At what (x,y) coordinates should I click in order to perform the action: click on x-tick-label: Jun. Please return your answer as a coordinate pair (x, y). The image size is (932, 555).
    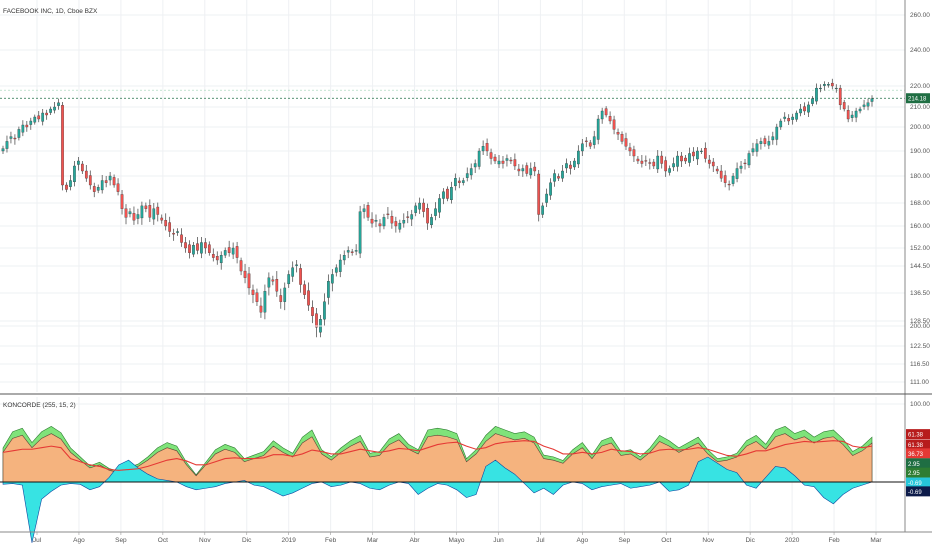
    Looking at the image, I should click on (498, 540).